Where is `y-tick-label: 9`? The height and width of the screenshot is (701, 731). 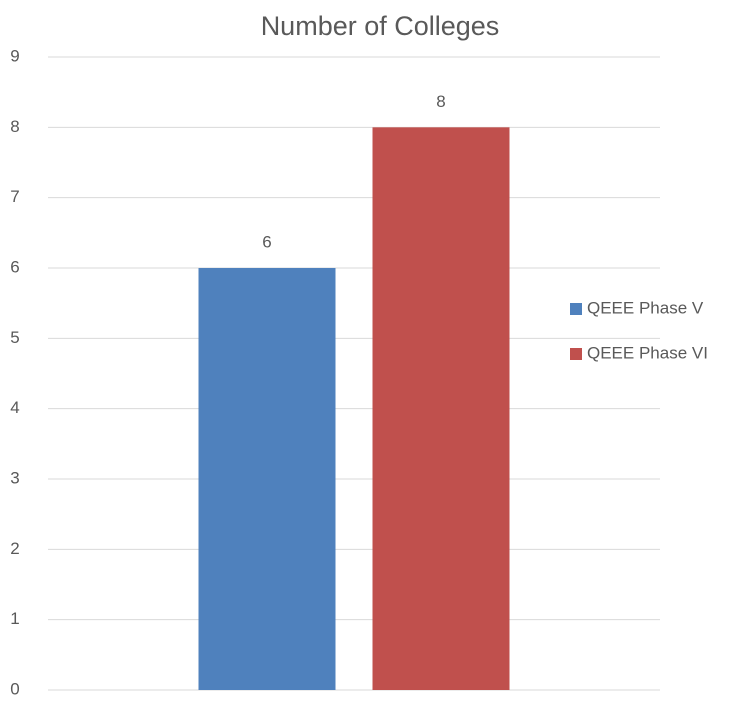 y-tick-label: 9 is located at coordinates (14, 55).